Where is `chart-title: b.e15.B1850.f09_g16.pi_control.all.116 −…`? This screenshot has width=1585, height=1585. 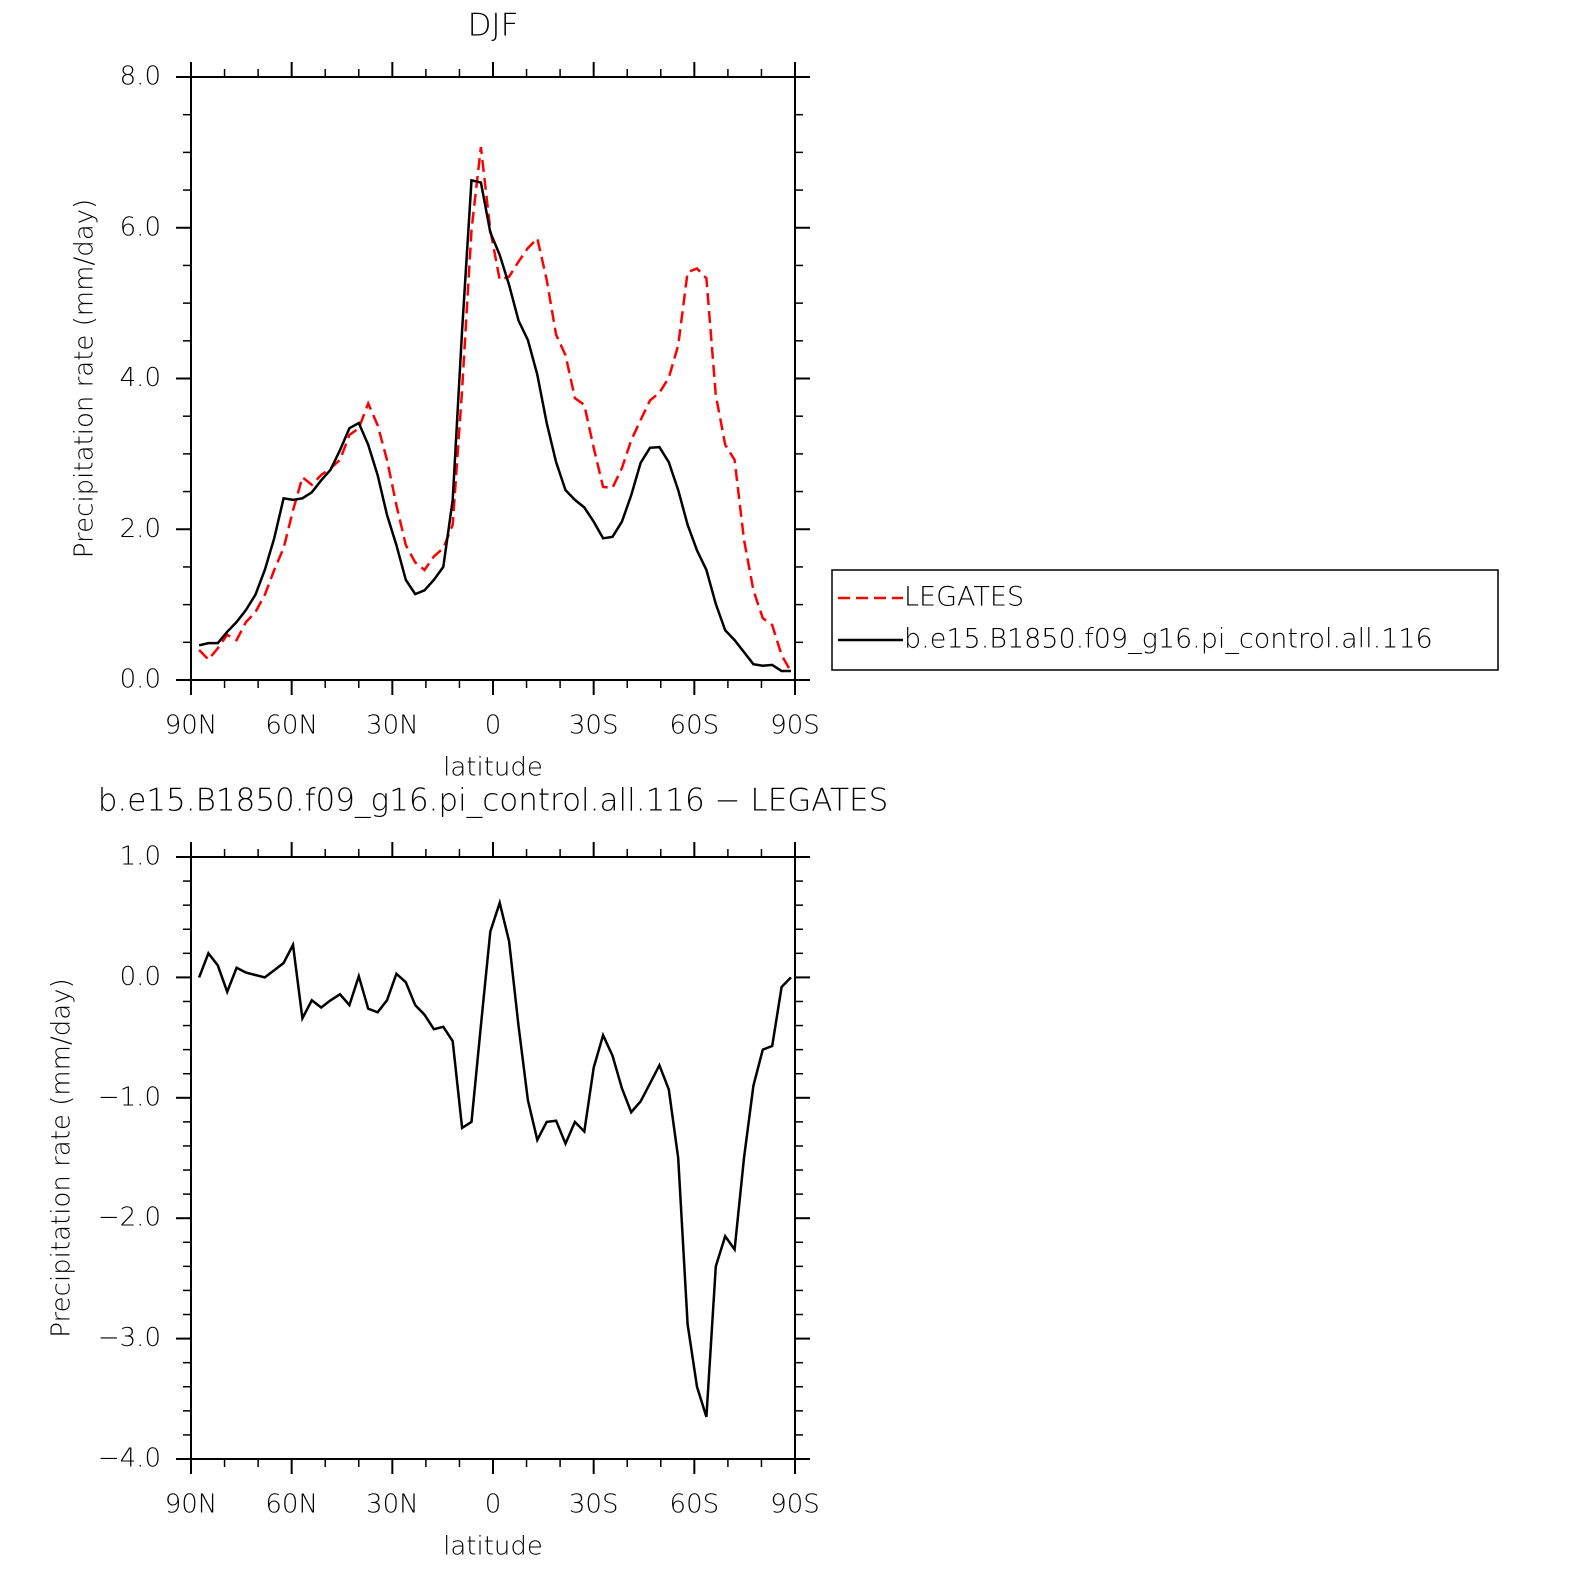 chart-title: b.e15.B1850.f09_g16.pi_control.all.116 −… is located at coordinates (493, 801).